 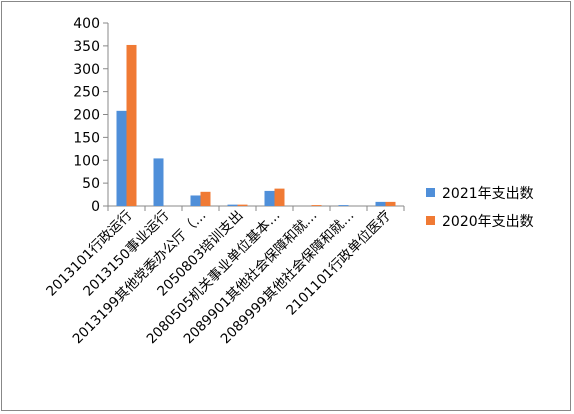 I want to click on y-tick-label: 0, so click(x=95, y=207).